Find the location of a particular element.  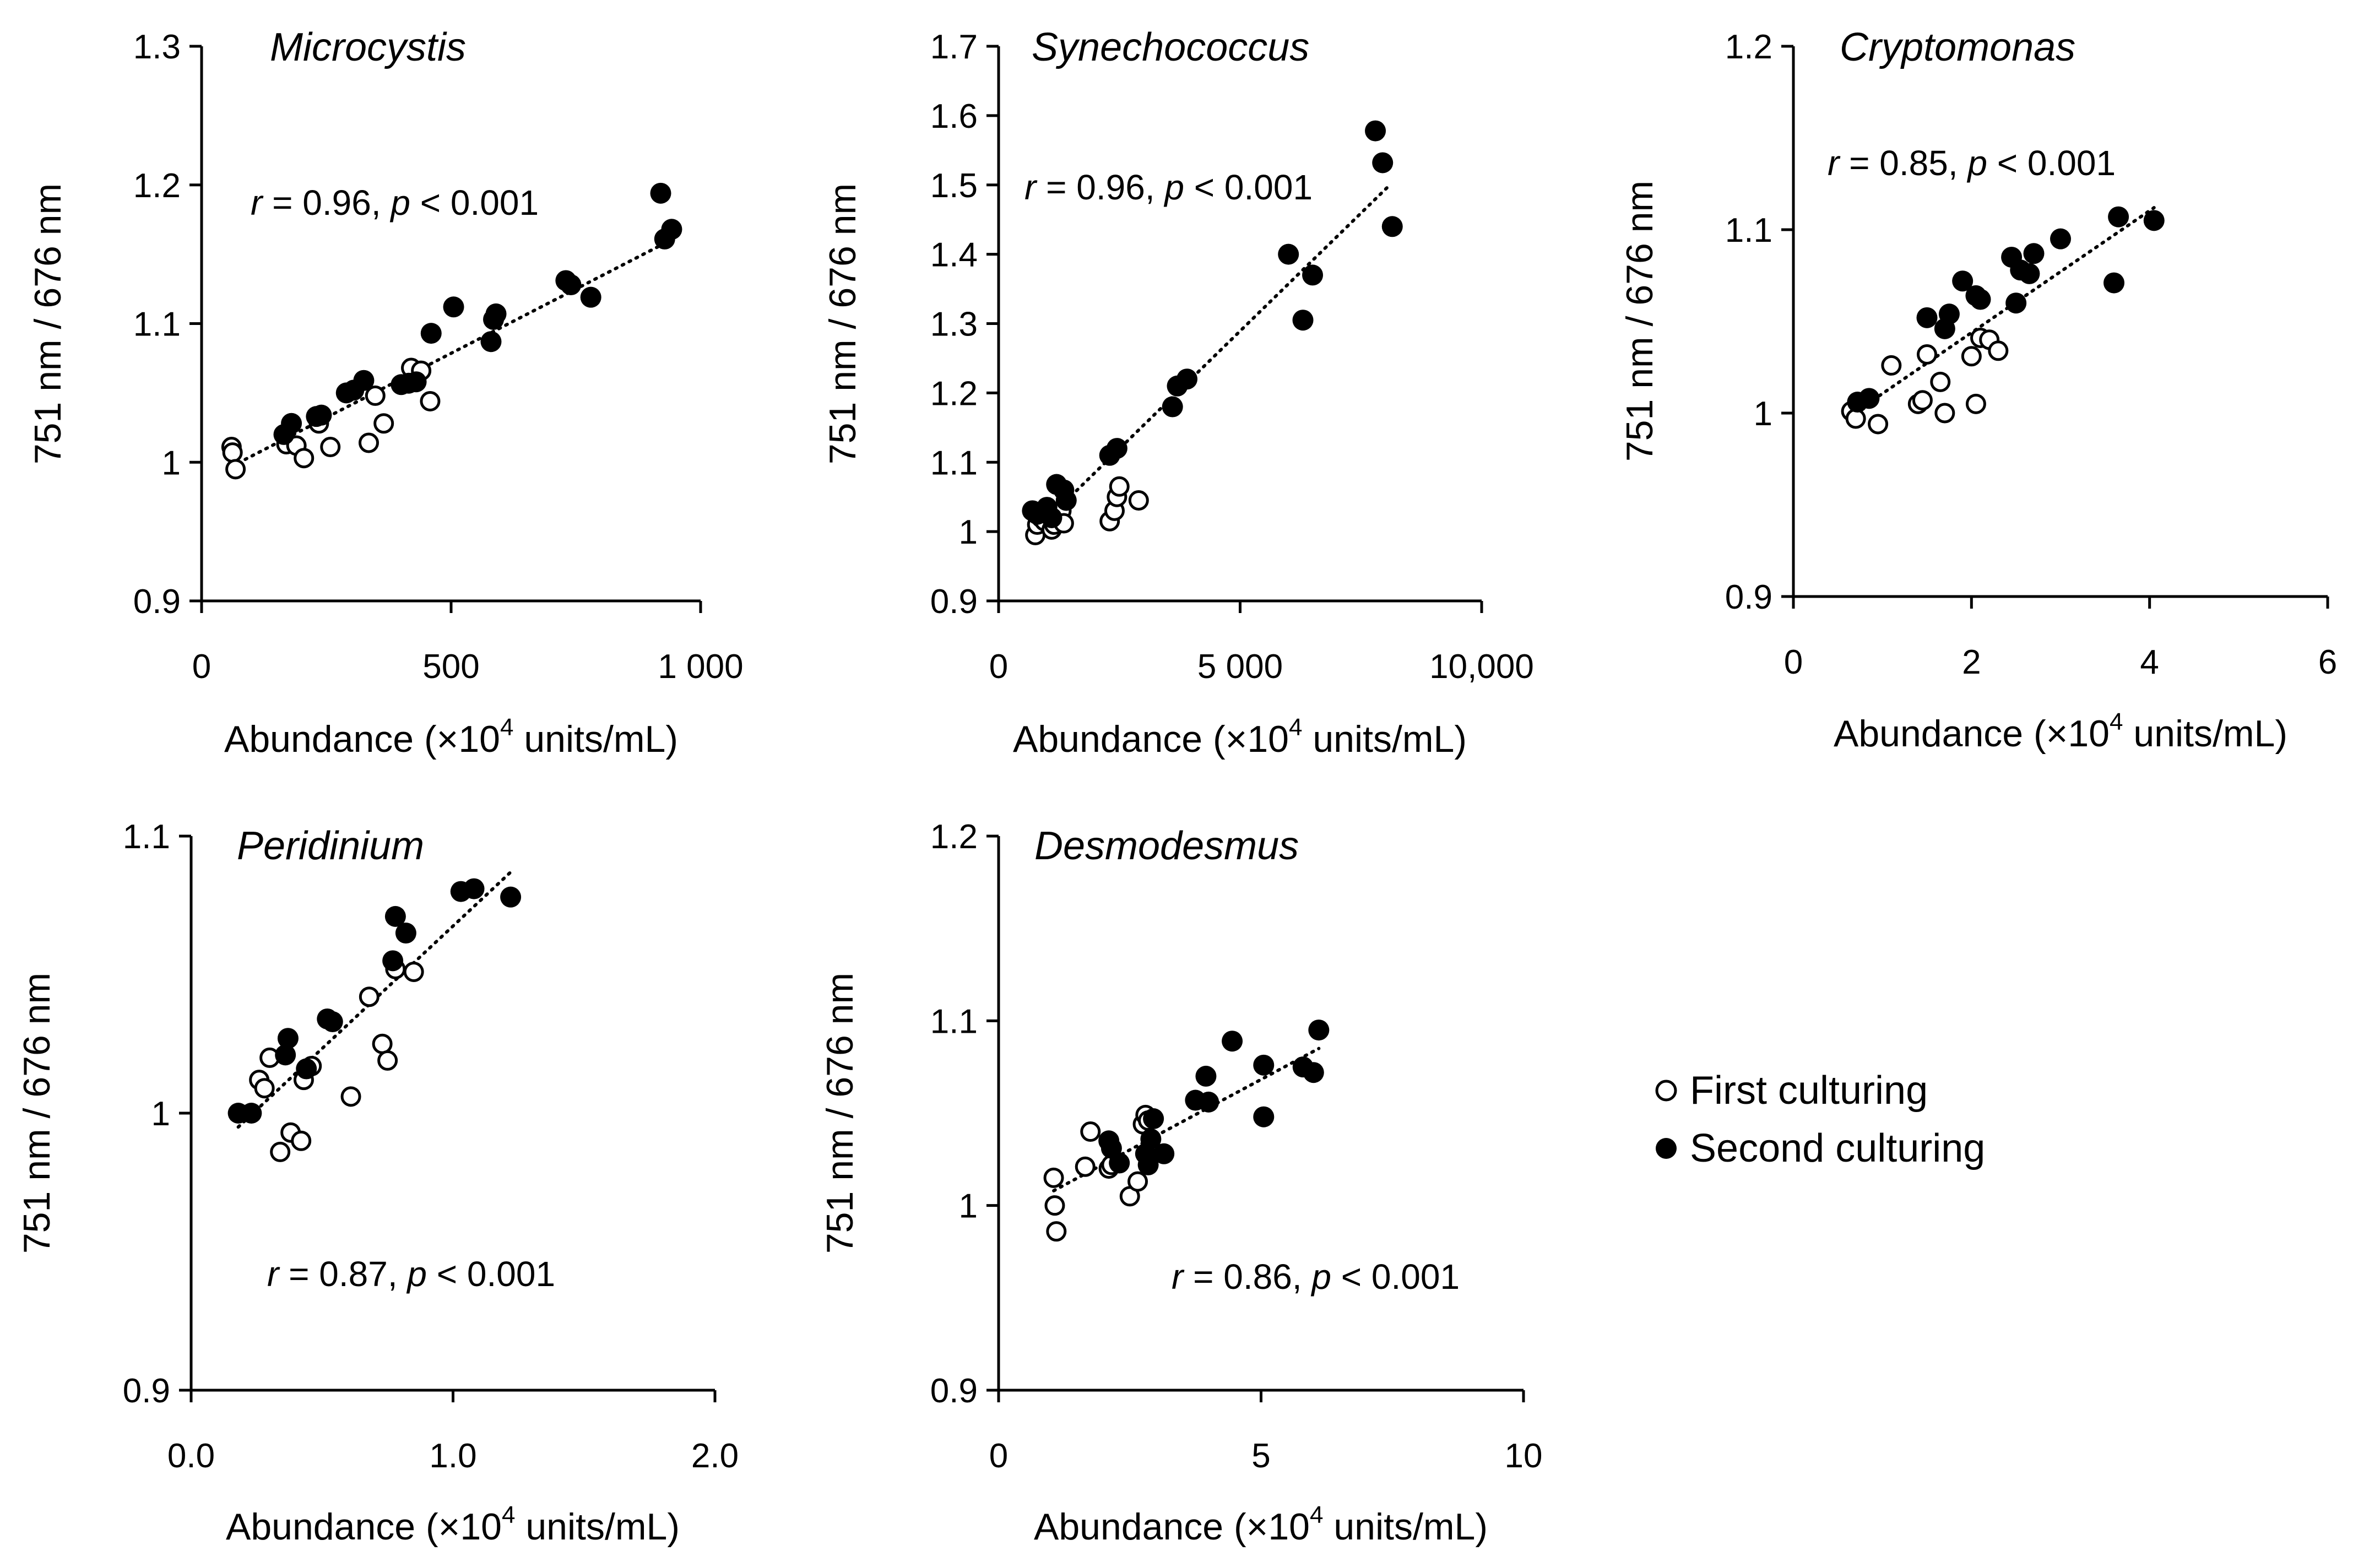

stat-annotation: r = 0.87, p < 0.001 is located at coordinates (411, 1274).